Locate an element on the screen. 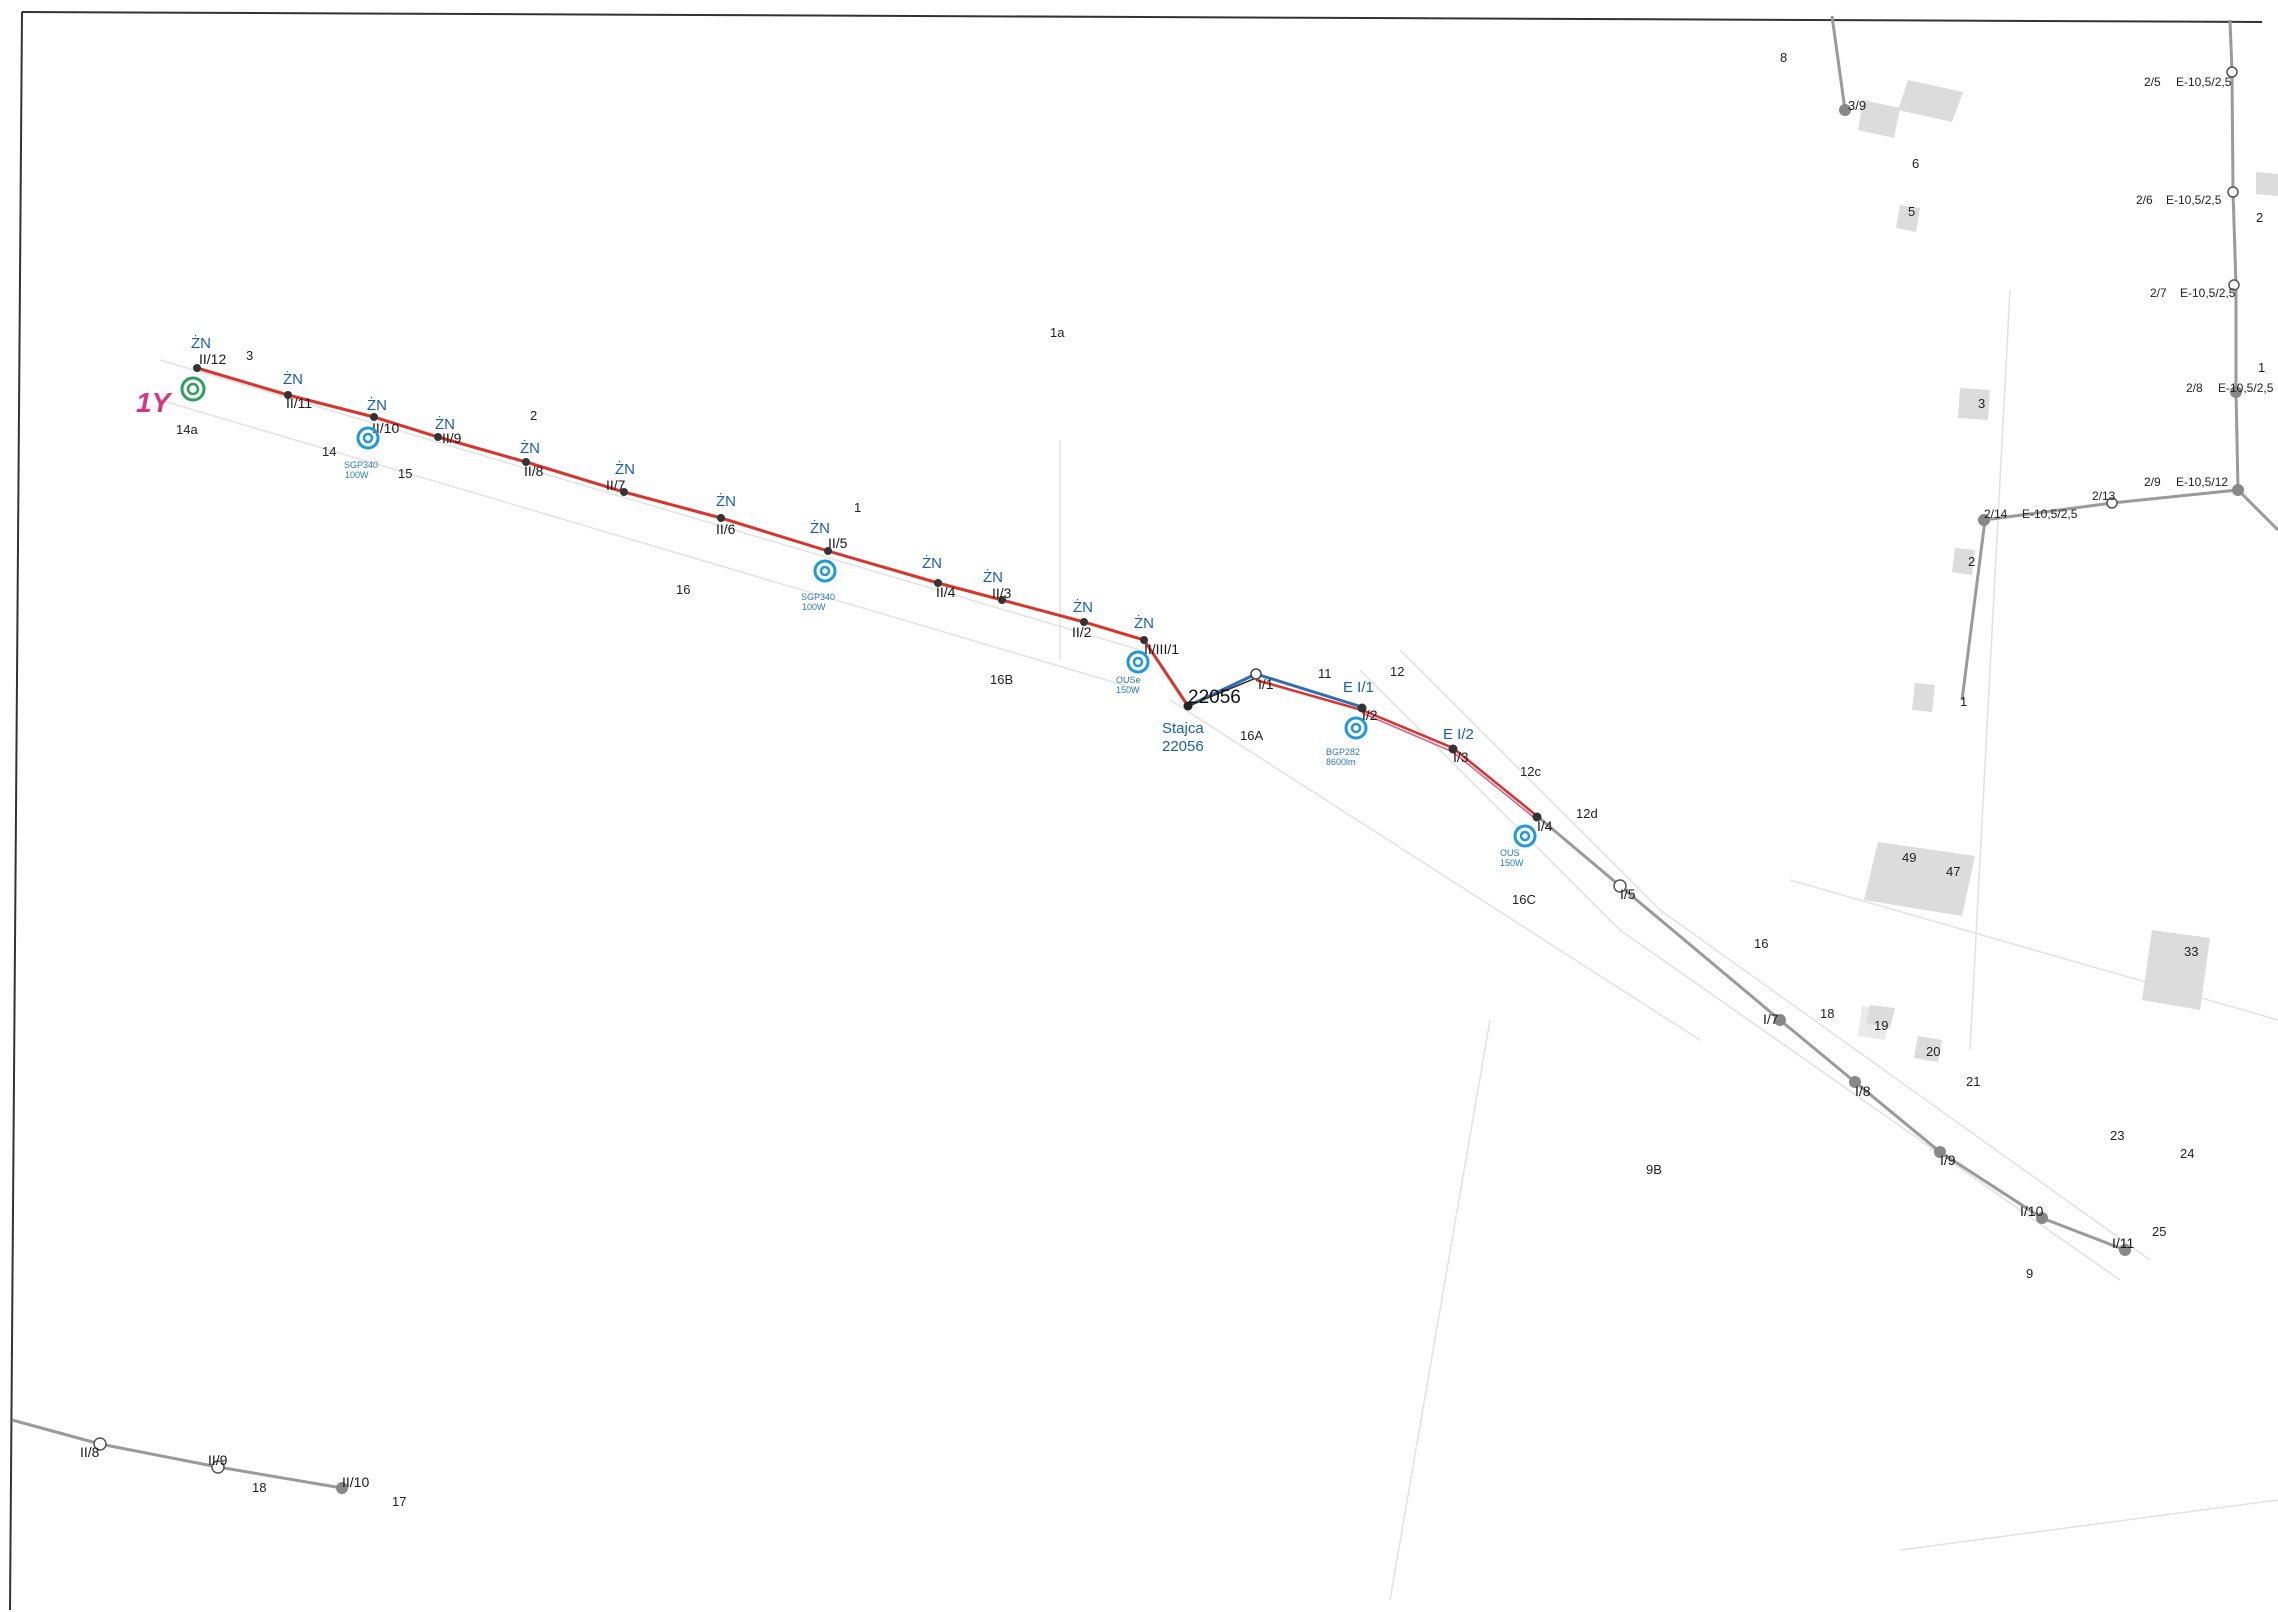 The width and height of the screenshot is (2278, 1612). parcel-number: 14a is located at coordinates (187, 429).